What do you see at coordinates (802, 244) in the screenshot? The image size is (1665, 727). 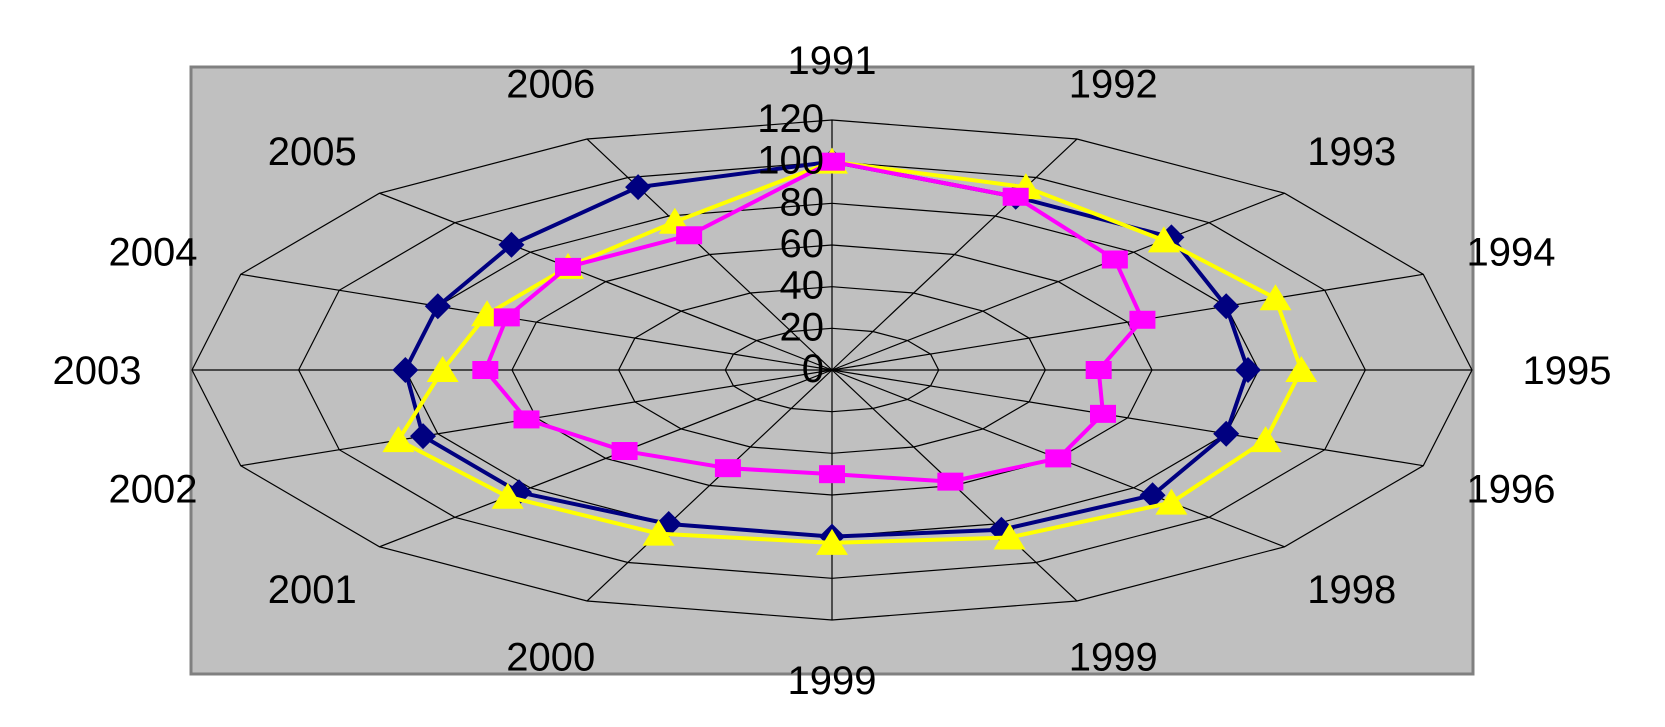 I see `radial-tick-label: 60` at bounding box center [802, 244].